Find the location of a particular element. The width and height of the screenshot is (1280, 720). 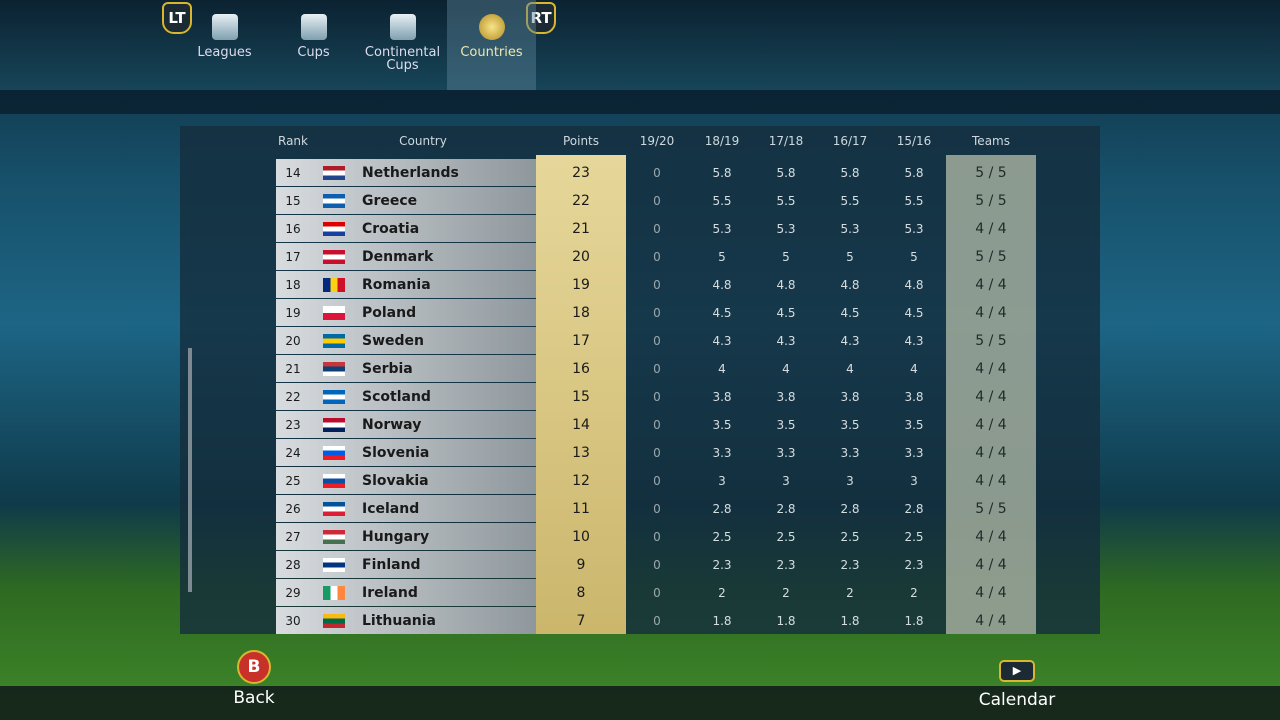

start-key: ▶ is located at coordinates (1017, 671).